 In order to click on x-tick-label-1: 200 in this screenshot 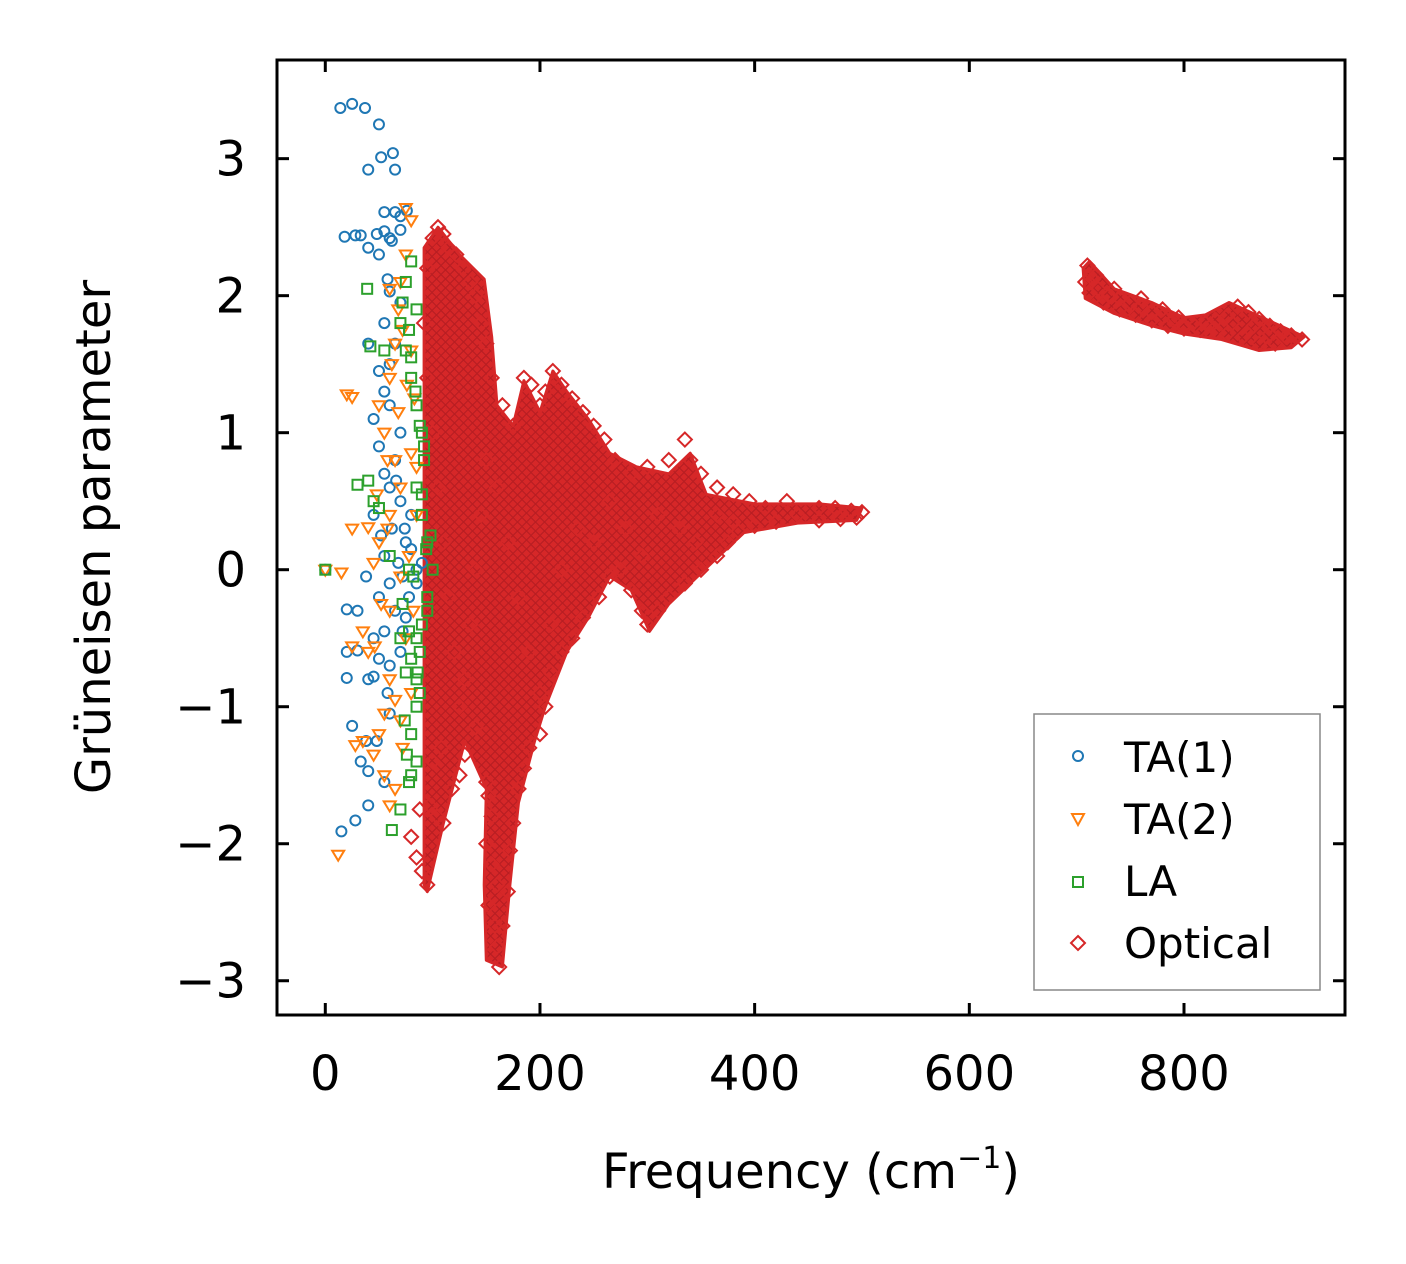, I will do `click(540, 1074)`.